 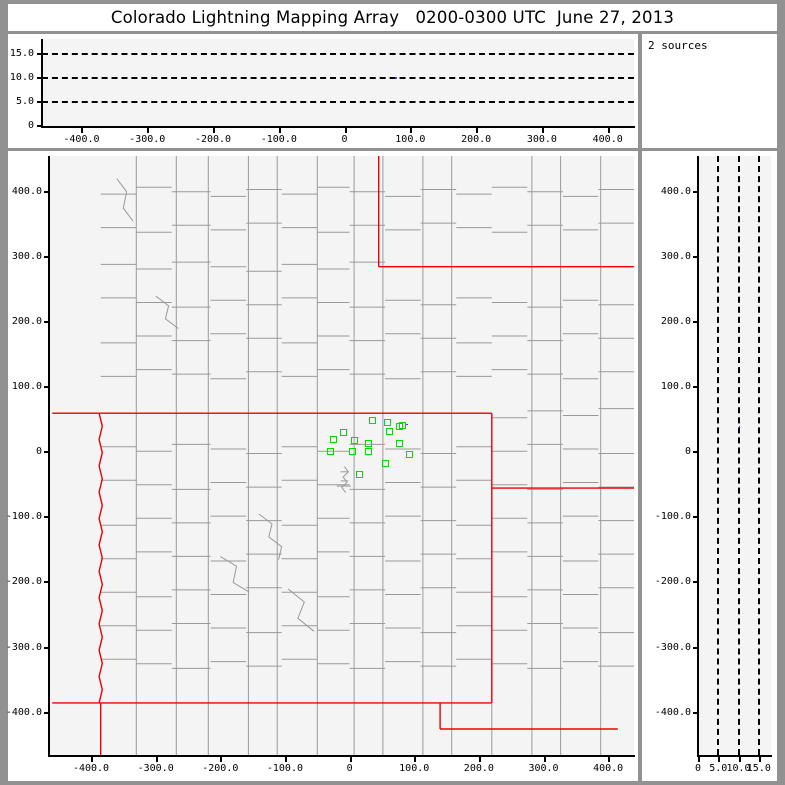 I want to click on altitude-x-tick-label: 200.0, so click(x=476, y=139).